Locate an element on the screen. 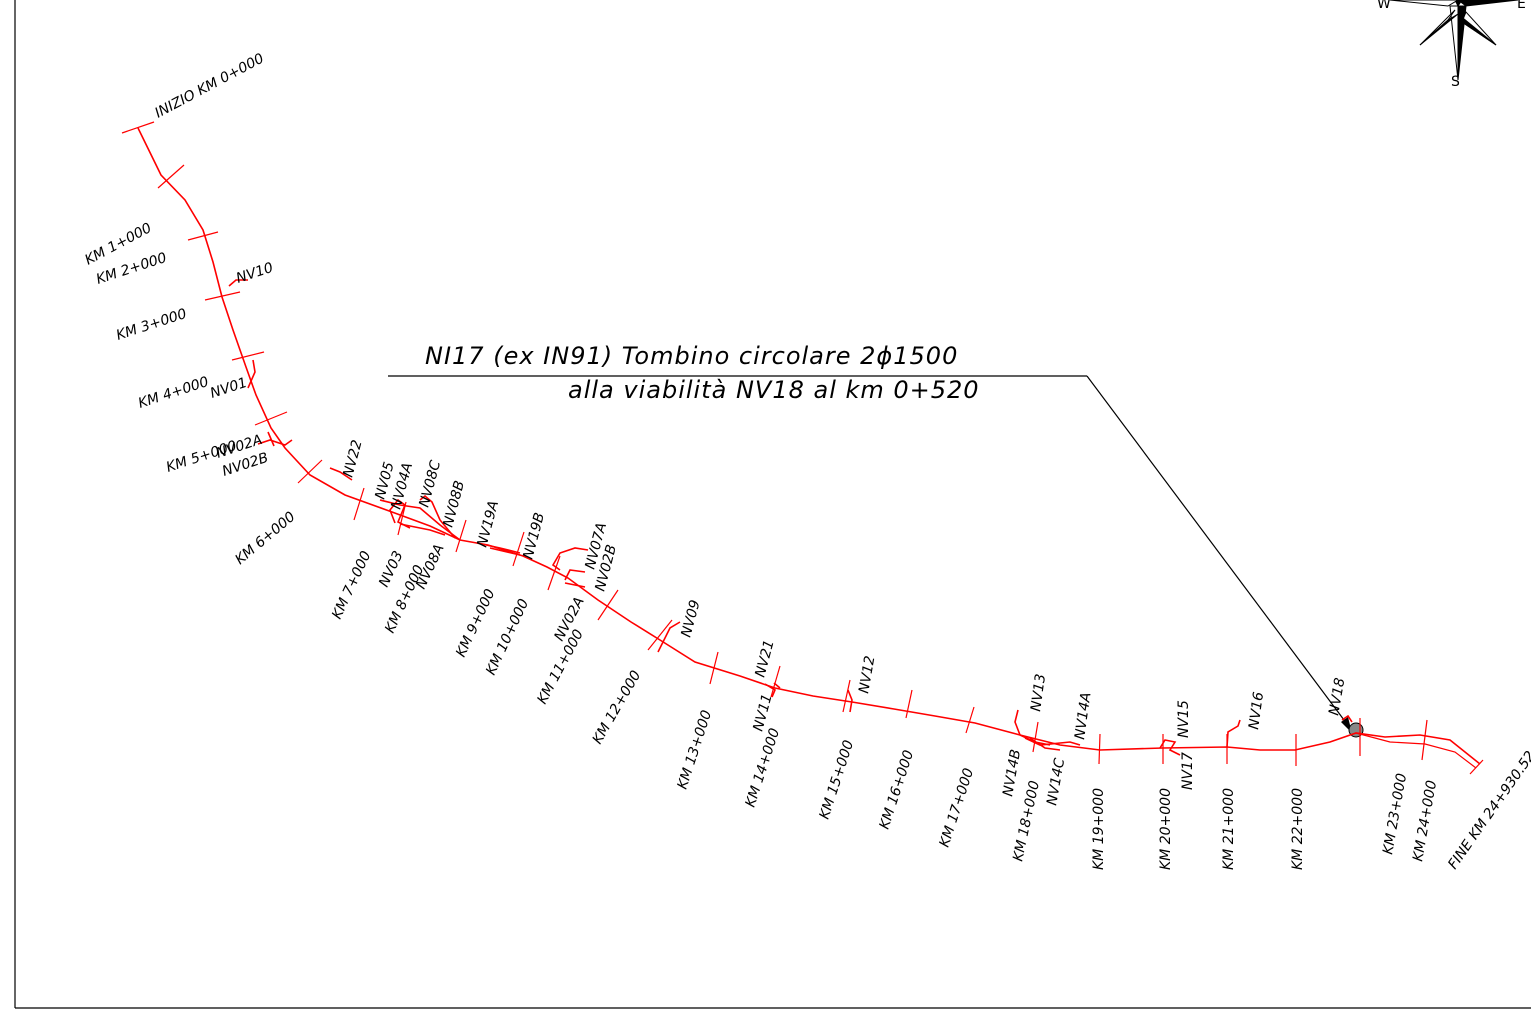 The width and height of the screenshot is (1531, 1018). road-label: NV15 is located at coordinates (1184, 719).